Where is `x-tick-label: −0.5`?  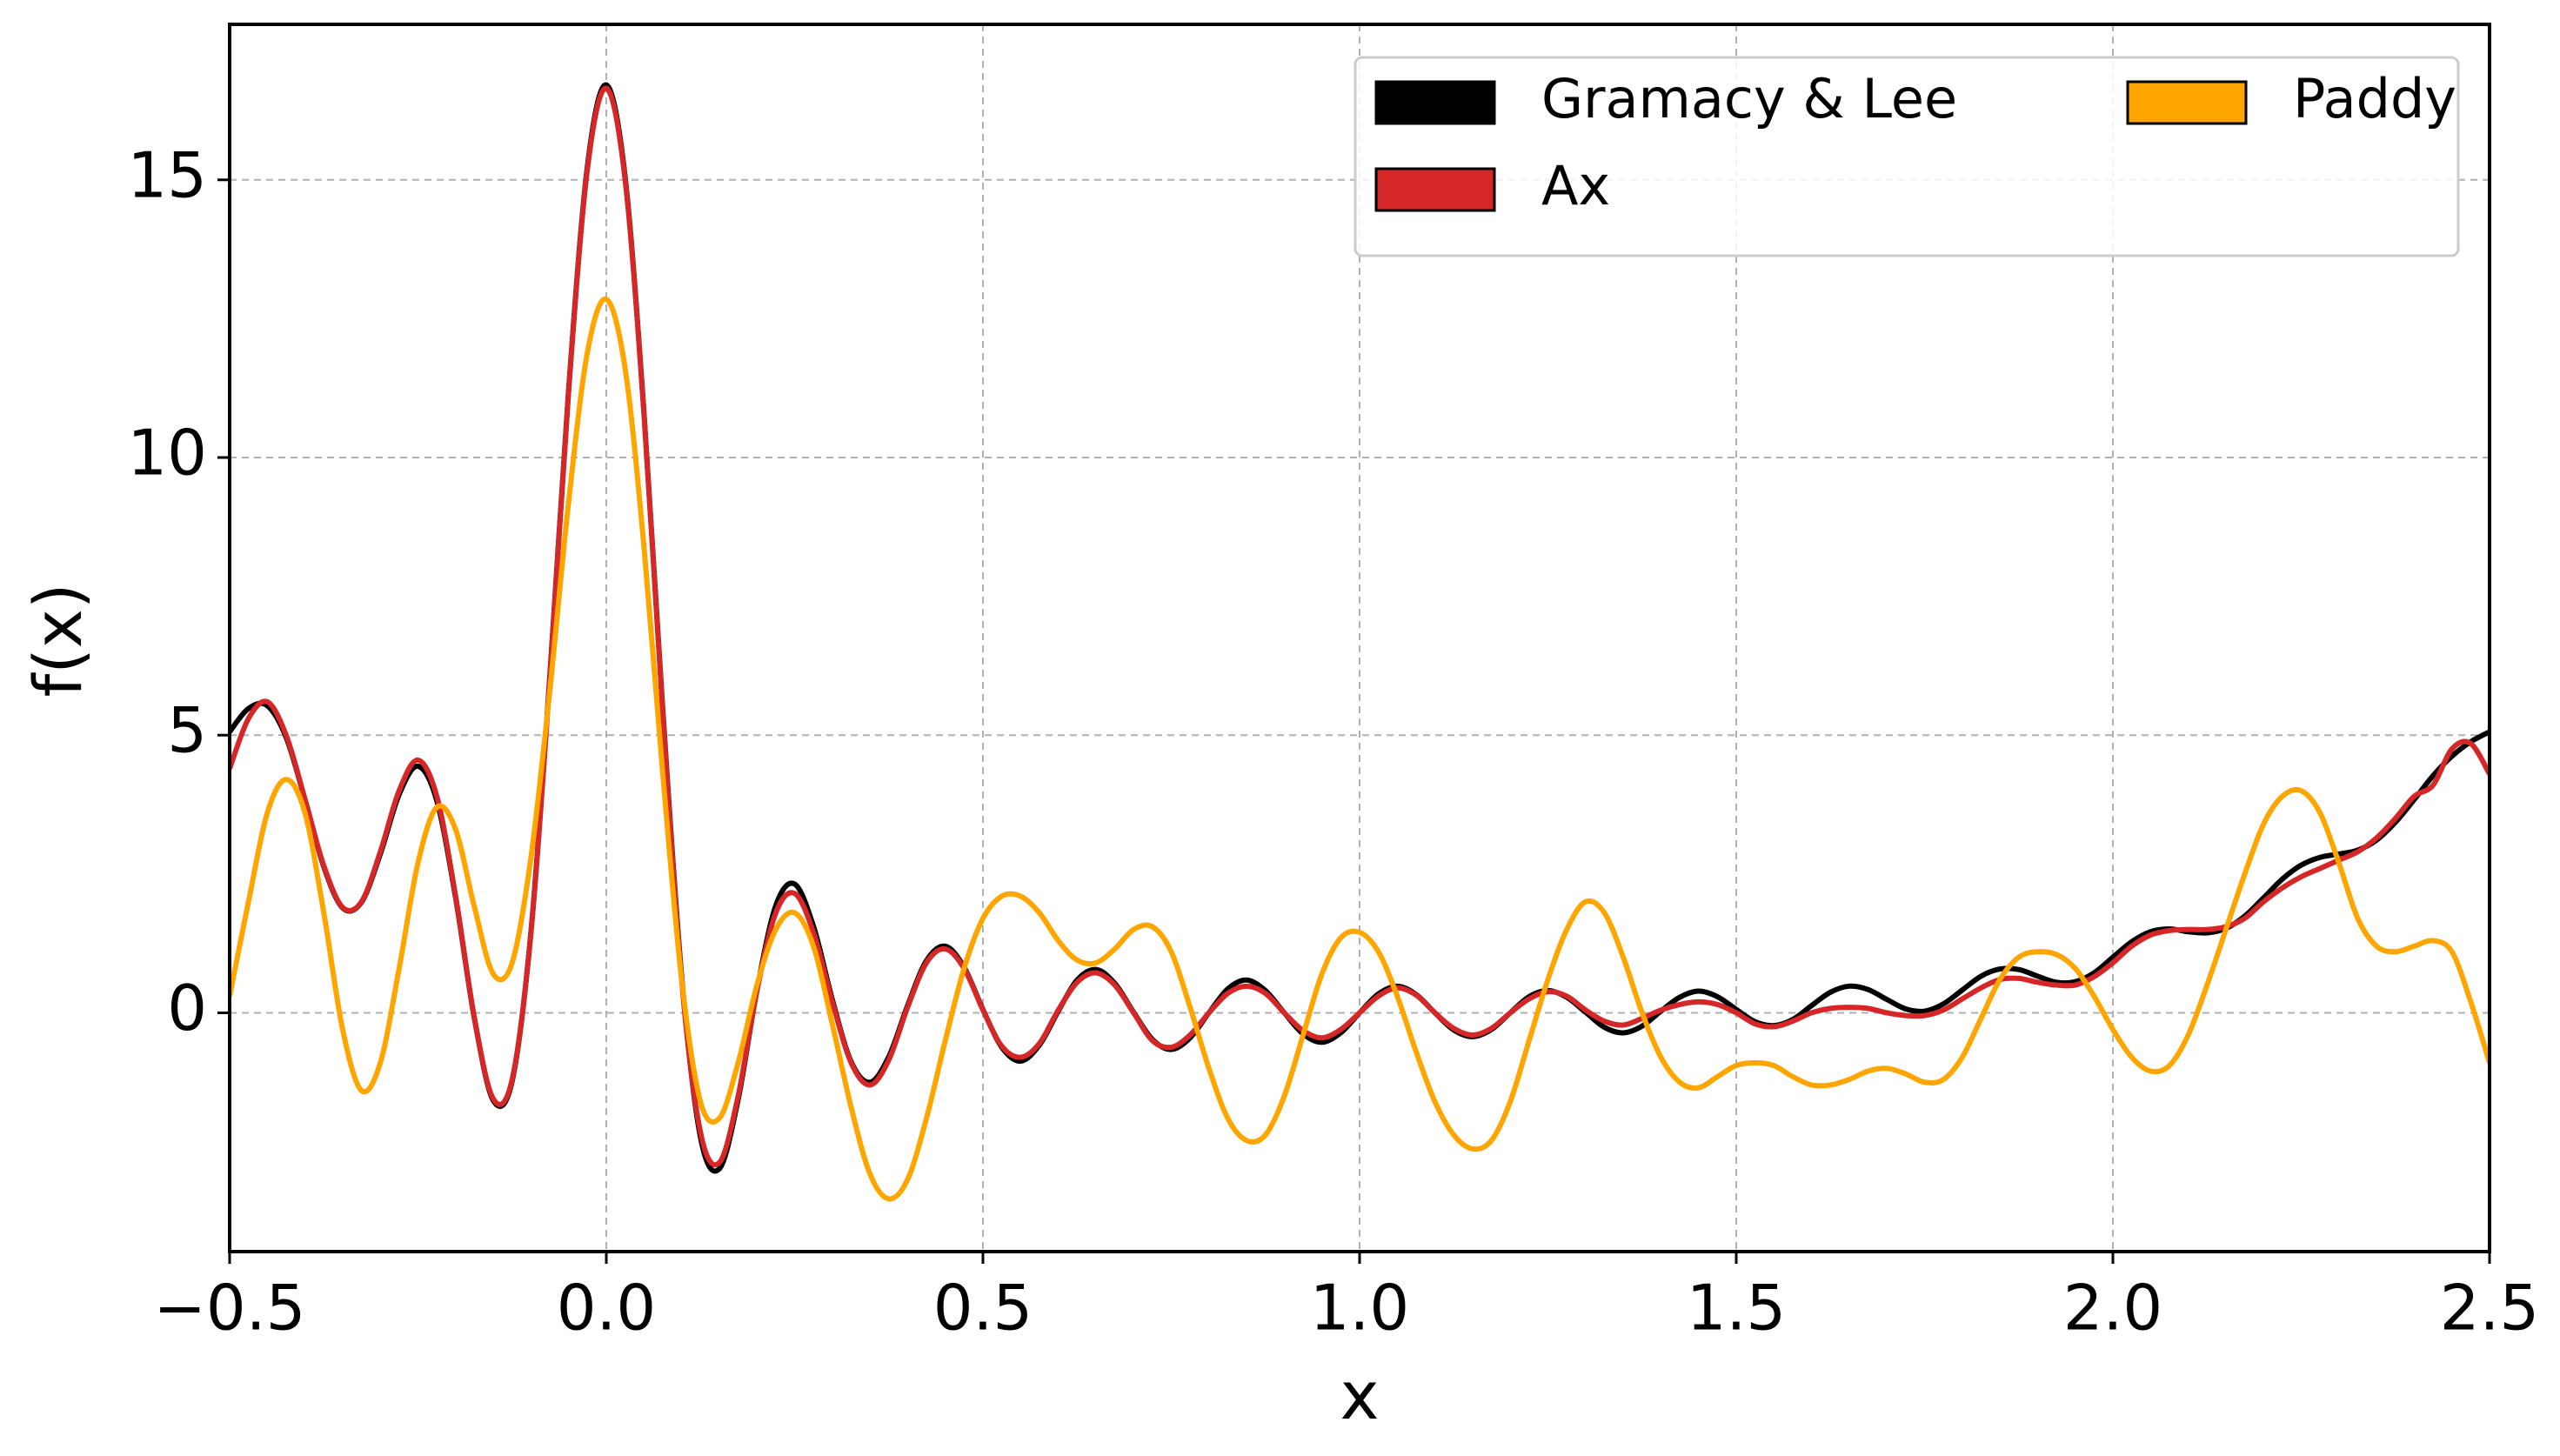
x-tick-label: −0.5 is located at coordinates (230, 1308).